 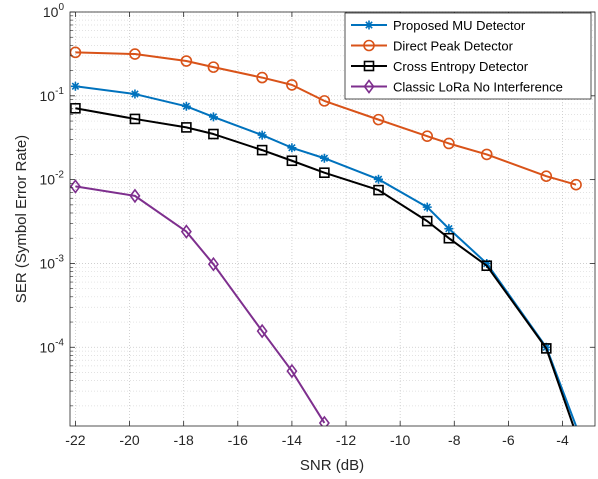 What do you see at coordinates (59, 91) in the screenshot?
I see `y-tick-exponent: -1` at bounding box center [59, 91].